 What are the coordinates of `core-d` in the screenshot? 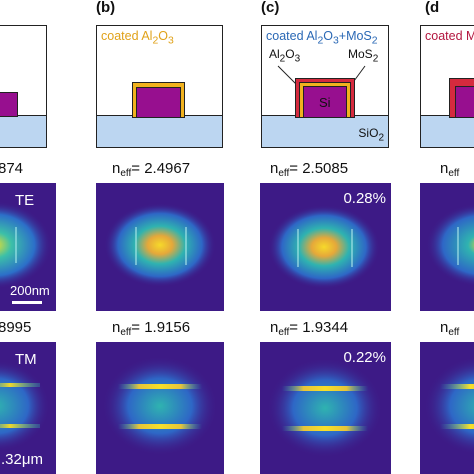 It's located at (464, 102).